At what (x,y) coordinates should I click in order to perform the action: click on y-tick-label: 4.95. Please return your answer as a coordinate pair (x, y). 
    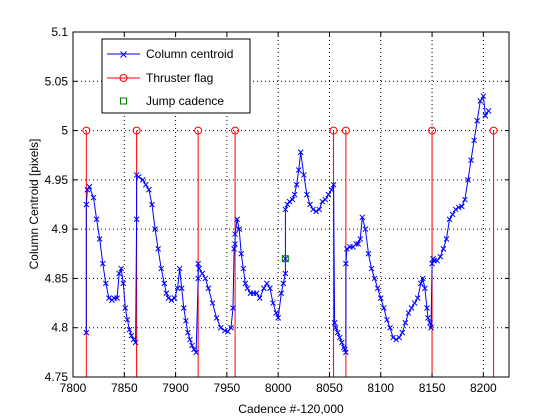
    Looking at the image, I should click on (57, 180).